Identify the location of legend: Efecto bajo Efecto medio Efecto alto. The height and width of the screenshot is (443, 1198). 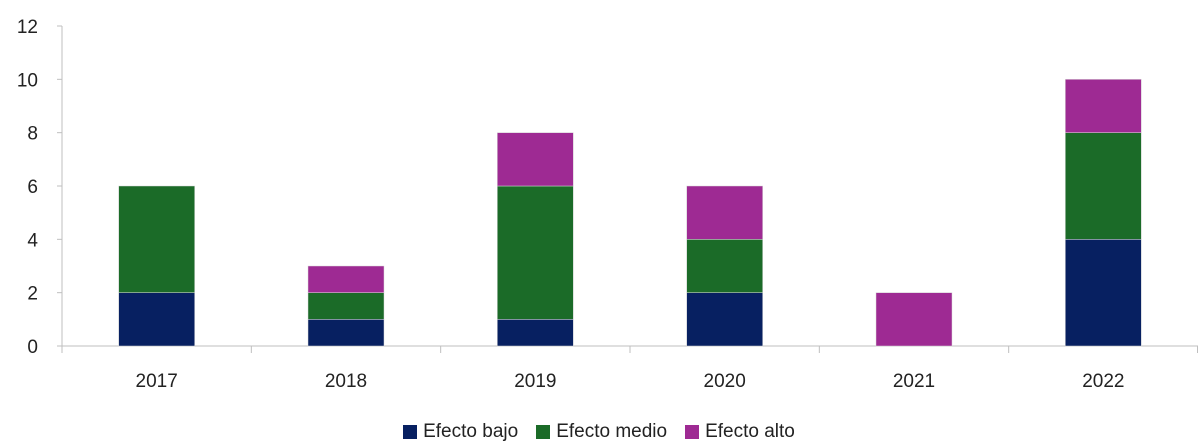
(599, 431).